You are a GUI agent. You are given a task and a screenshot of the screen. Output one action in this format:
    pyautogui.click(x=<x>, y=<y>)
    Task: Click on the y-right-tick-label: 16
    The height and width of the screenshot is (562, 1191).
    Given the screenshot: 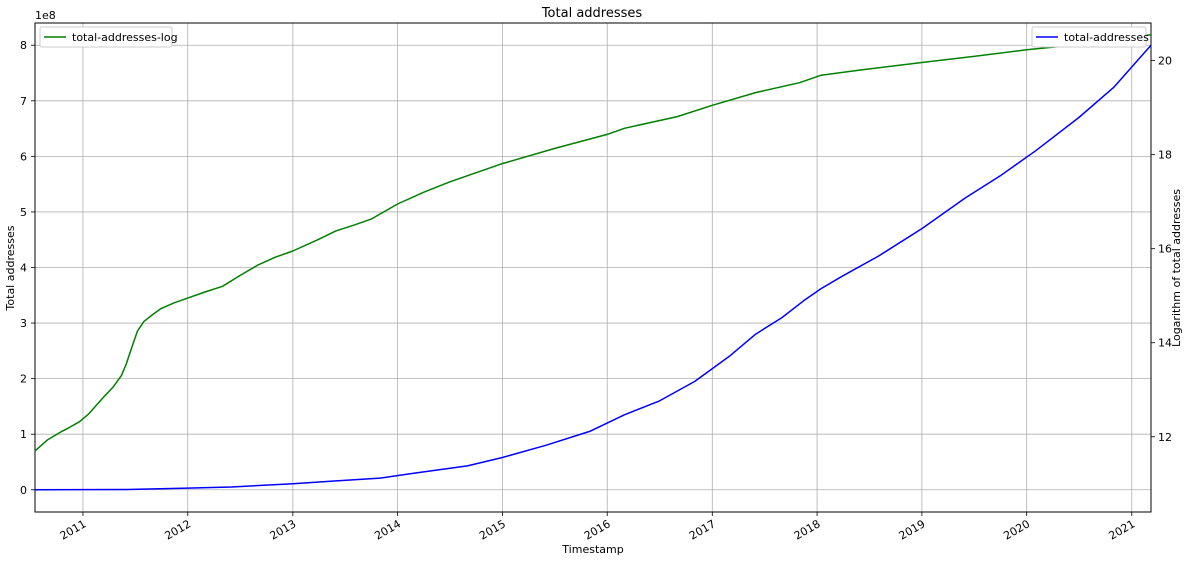 What is the action you would take?
    pyautogui.click(x=1165, y=249)
    